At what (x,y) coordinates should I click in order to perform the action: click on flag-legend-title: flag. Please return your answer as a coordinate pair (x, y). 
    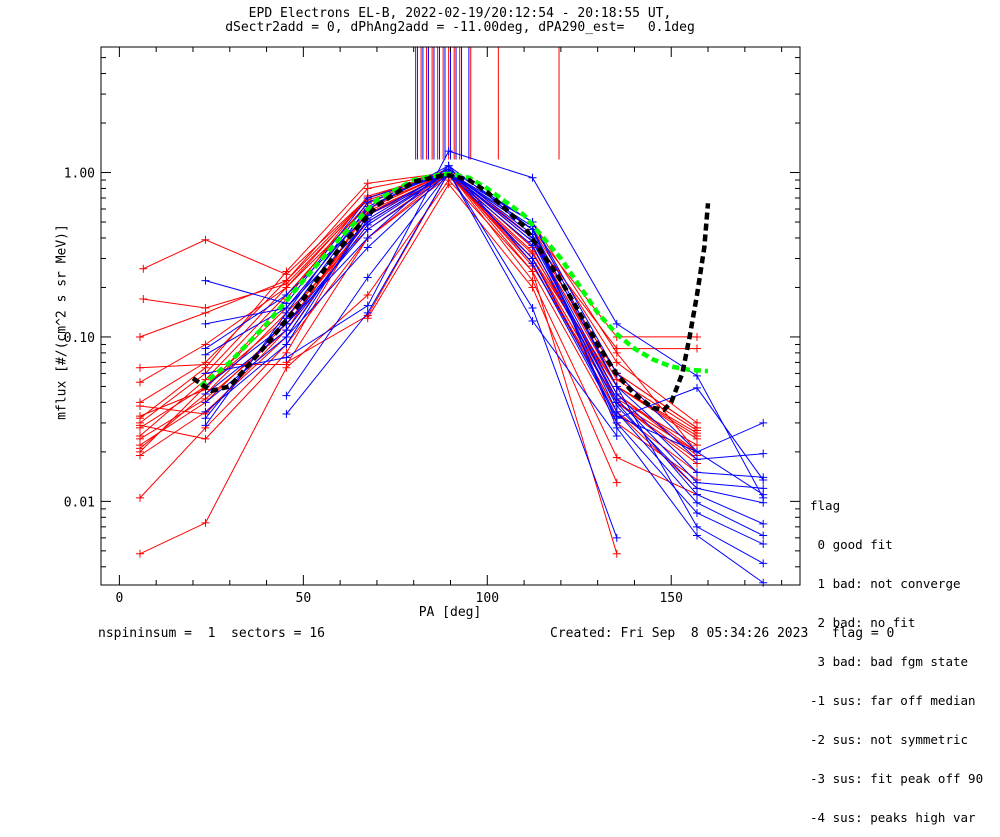
    Looking at the image, I should click on (825, 505).